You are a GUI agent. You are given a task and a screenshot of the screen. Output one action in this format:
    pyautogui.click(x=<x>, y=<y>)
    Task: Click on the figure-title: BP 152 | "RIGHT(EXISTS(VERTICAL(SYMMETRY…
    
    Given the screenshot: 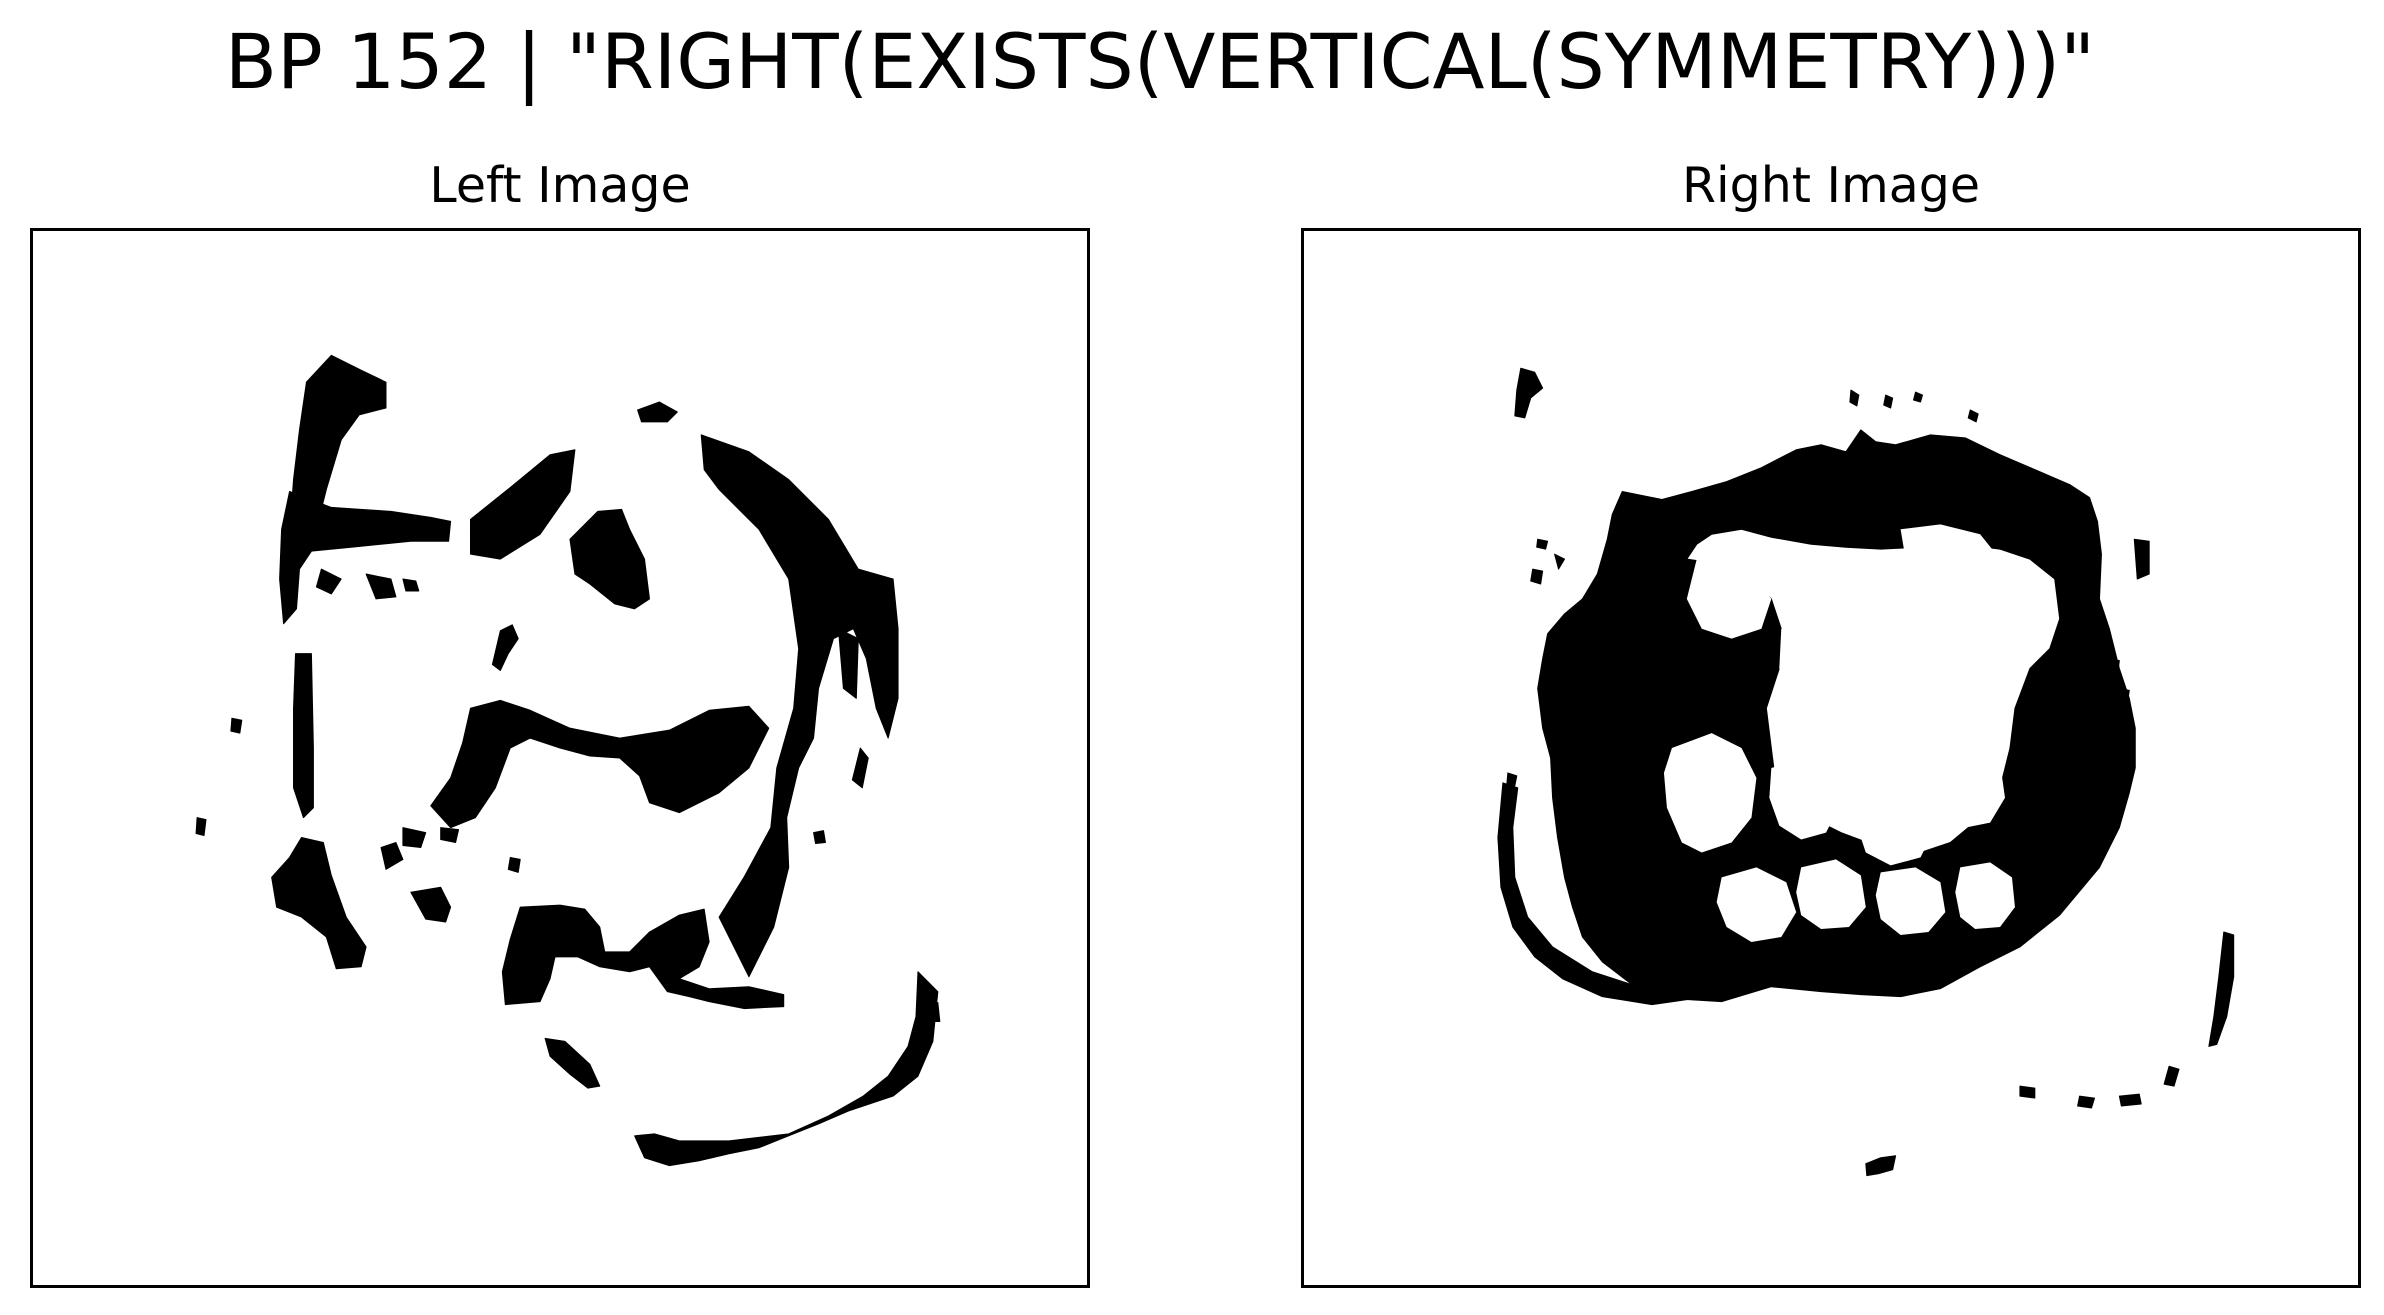 What is the action you would take?
    pyautogui.click(x=1160, y=61)
    